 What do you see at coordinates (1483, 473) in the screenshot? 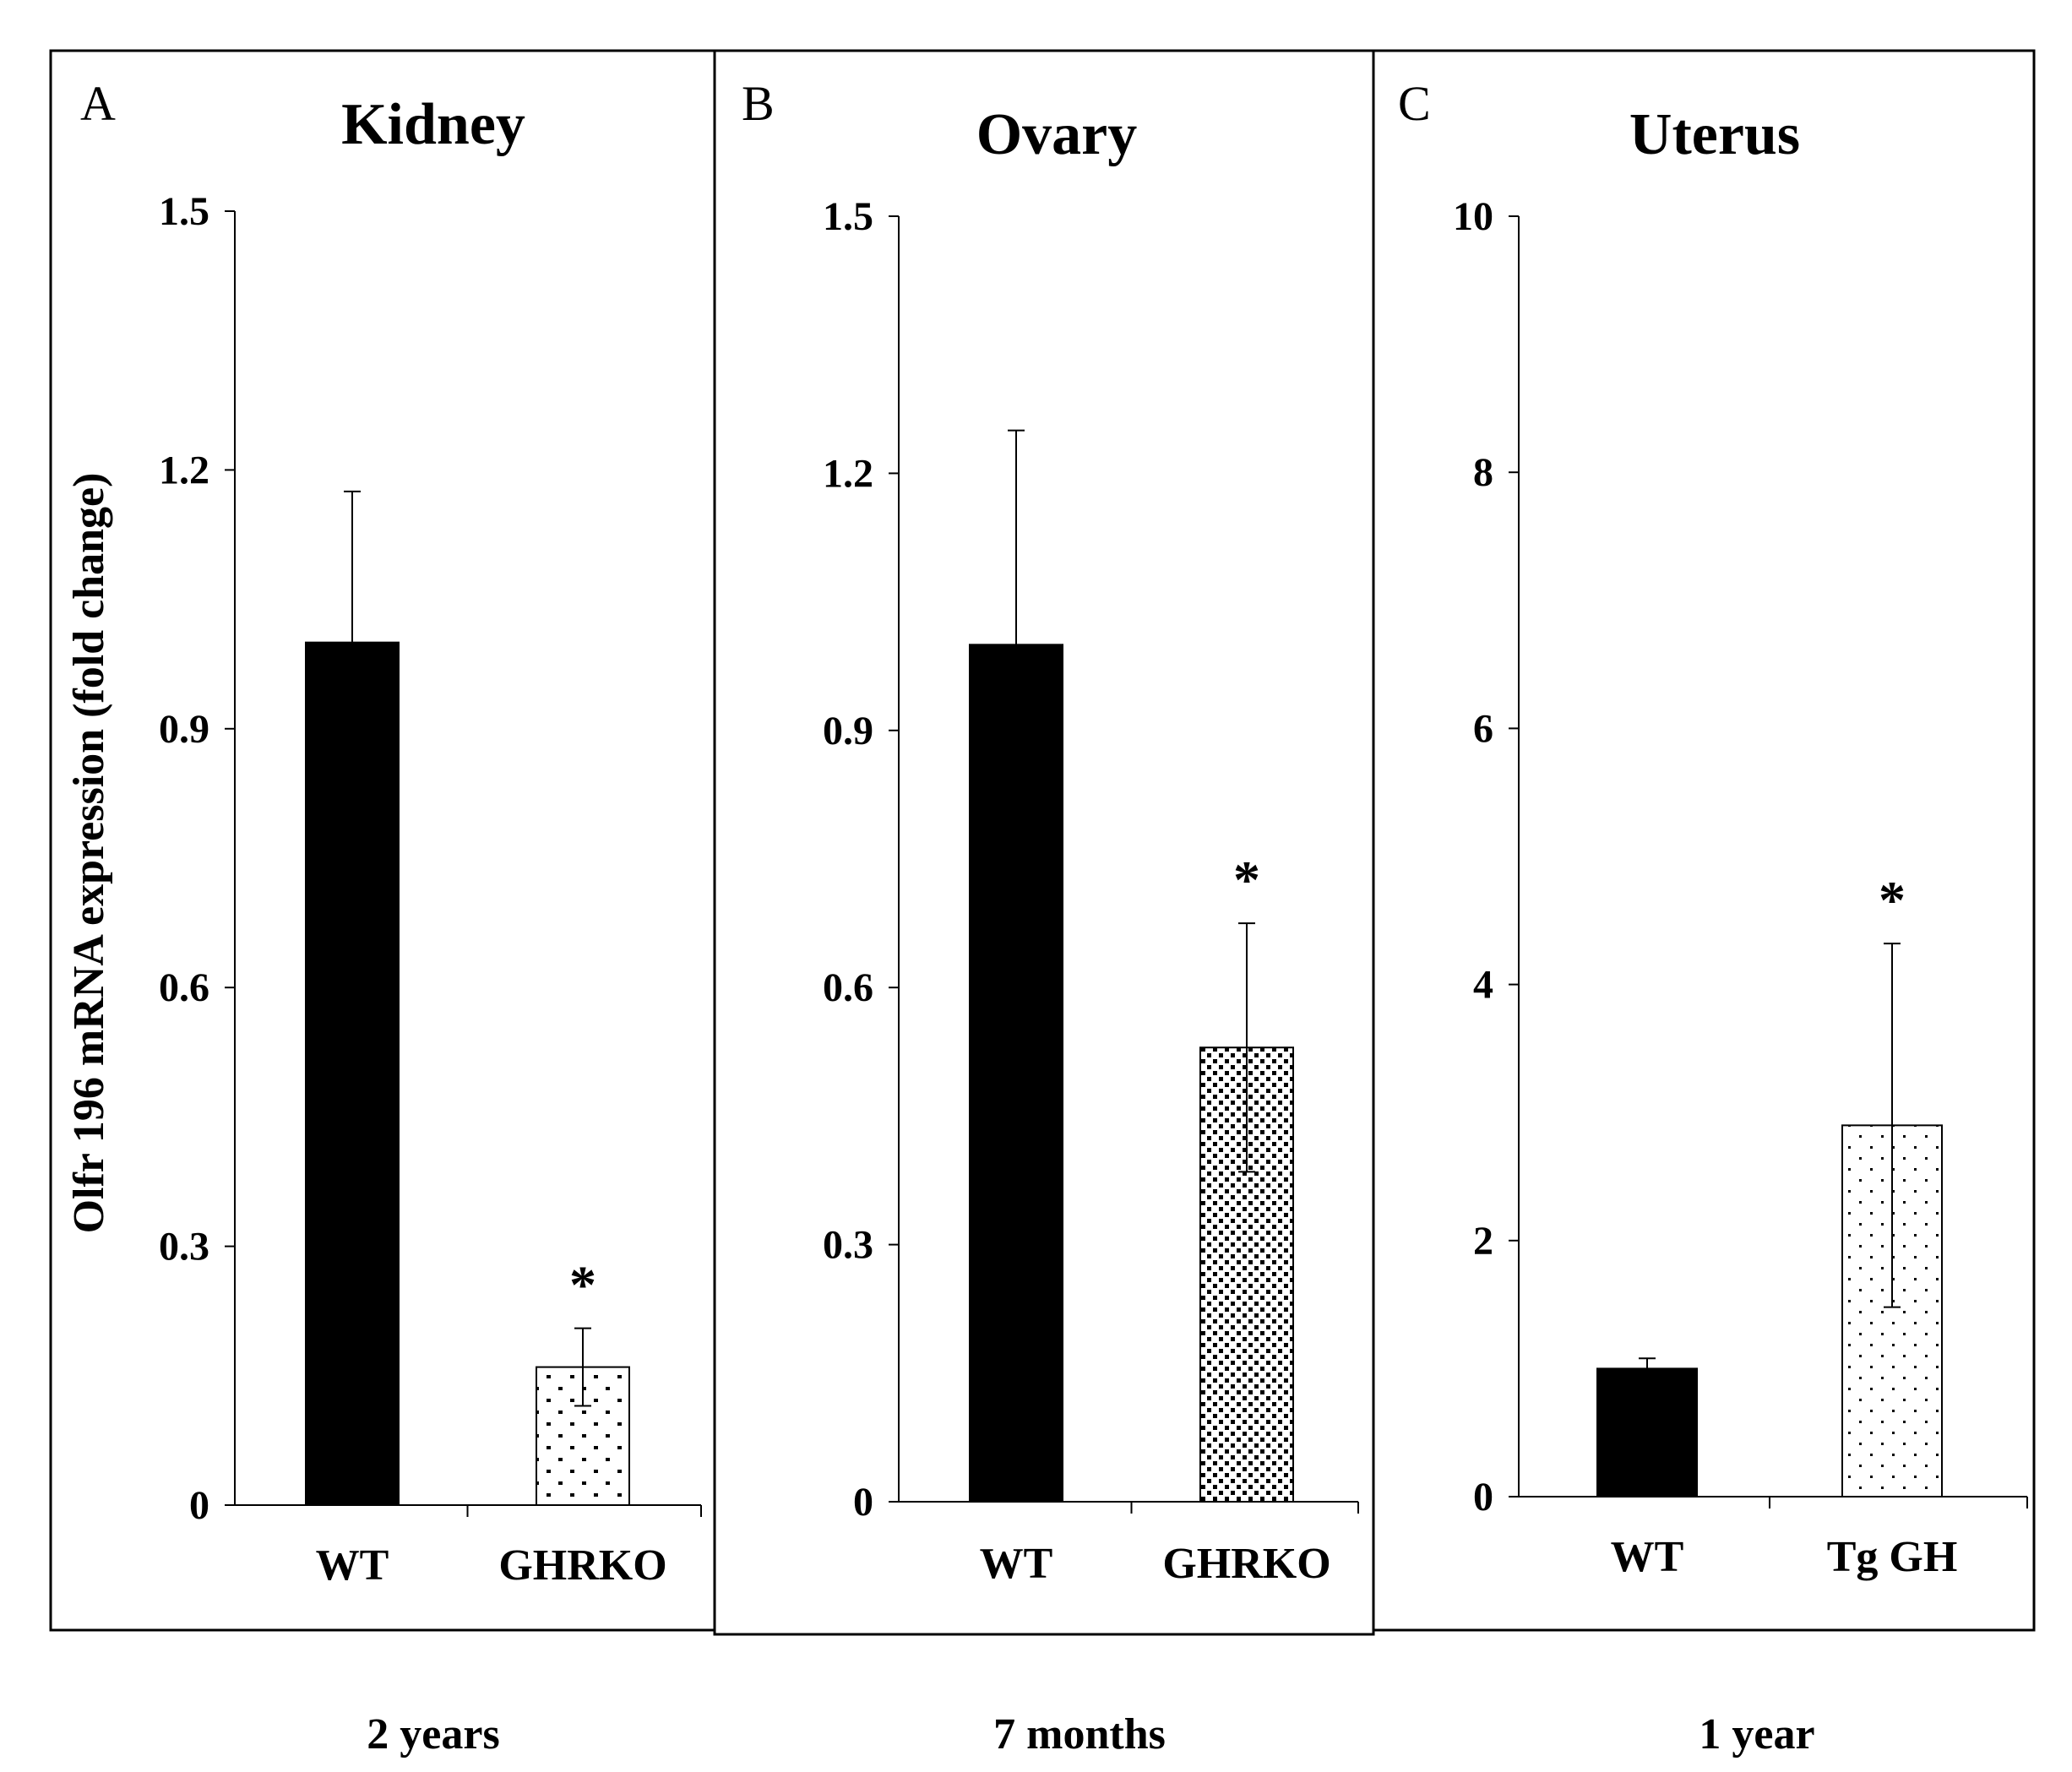
I see `y-tick-label: 8` at bounding box center [1483, 473].